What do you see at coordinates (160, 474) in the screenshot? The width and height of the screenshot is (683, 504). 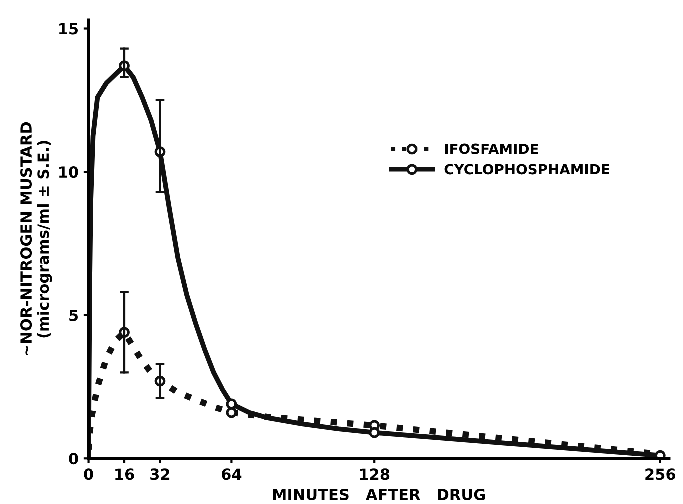 I see `x-tick-label: 32` at bounding box center [160, 474].